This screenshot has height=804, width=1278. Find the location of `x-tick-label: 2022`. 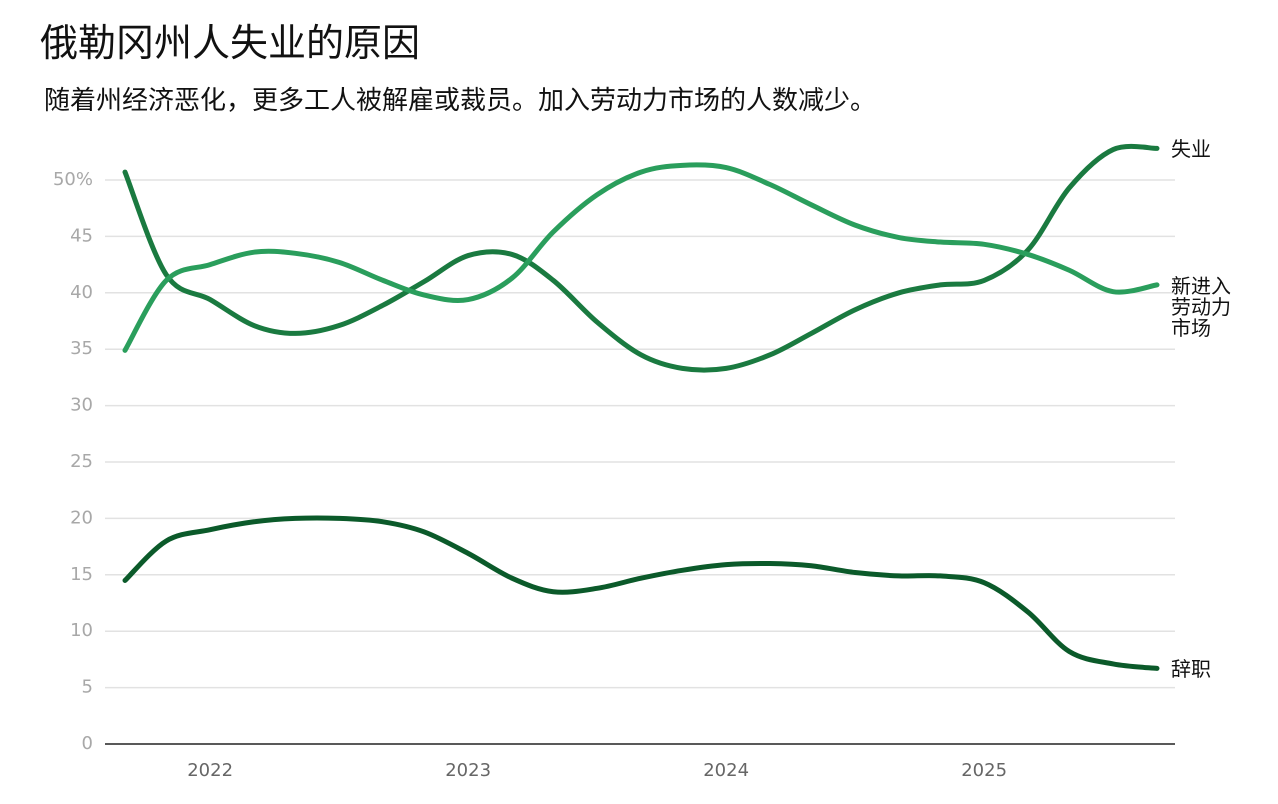

x-tick-label: 2022 is located at coordinates (210, 770).